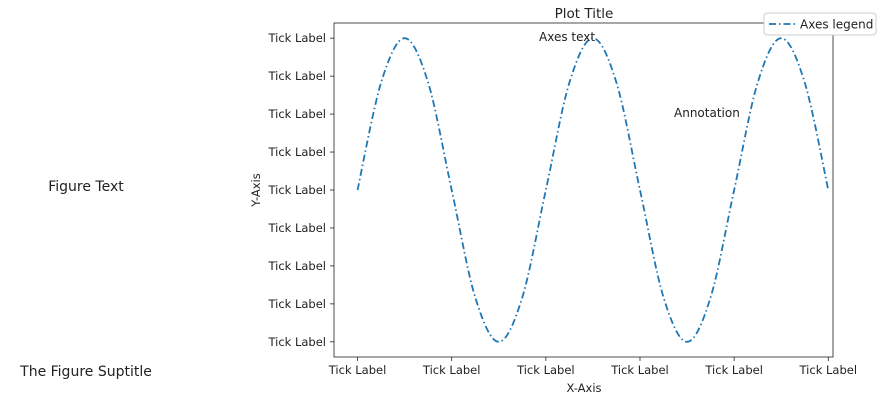  I want to click on figure-suptitle: The Figure Suptitle, so click(85, 372).